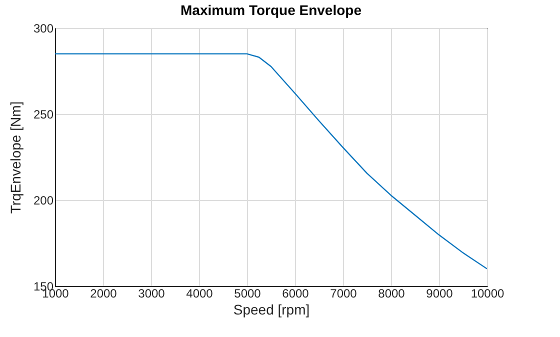 The width and height of the screenshot is (560, 337). Describe the element at coordinates (392, 293) in the screenshot. I see `x-tick-label: 8000` at that location.